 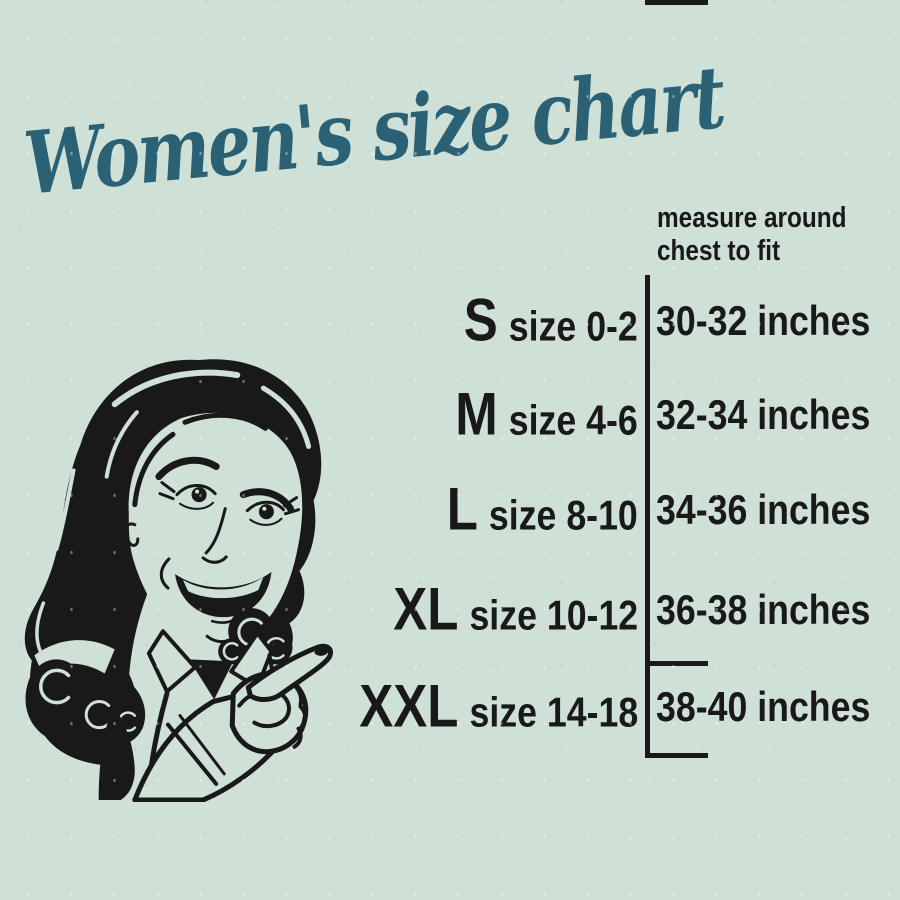 What do you see at coordinates (763, 707) in the screenshot?
I see `chest-measurement: 38-40 inches` at bounding box center [763, 707].